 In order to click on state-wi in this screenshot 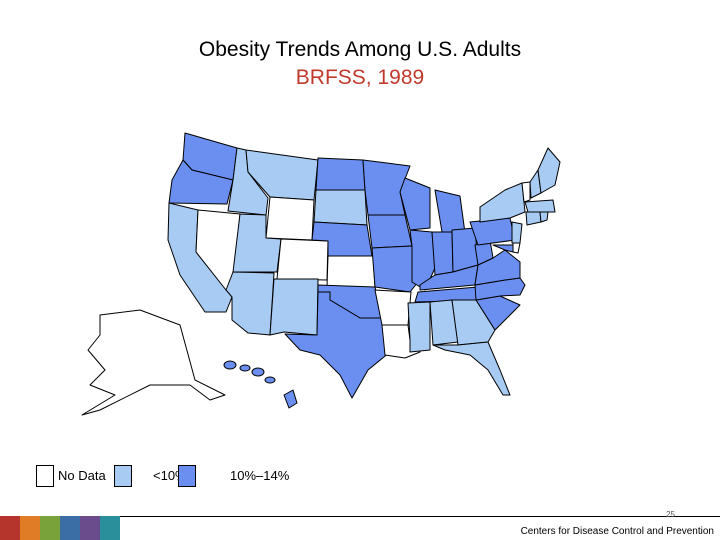, I will do `click(415, 204)`.